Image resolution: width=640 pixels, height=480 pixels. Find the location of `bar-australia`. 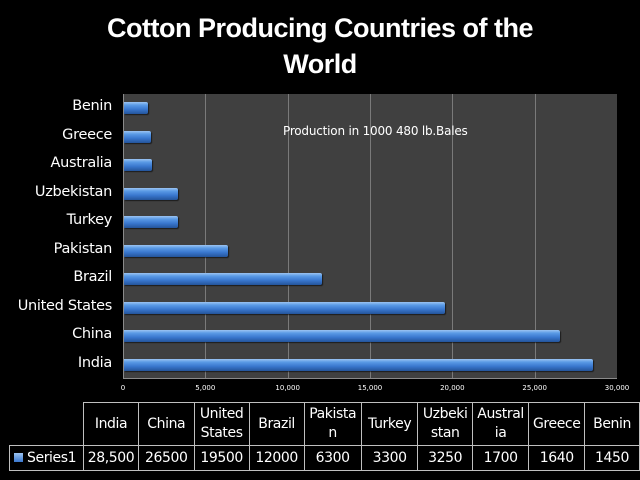

bar-australia is located at coordinates (138, 165).